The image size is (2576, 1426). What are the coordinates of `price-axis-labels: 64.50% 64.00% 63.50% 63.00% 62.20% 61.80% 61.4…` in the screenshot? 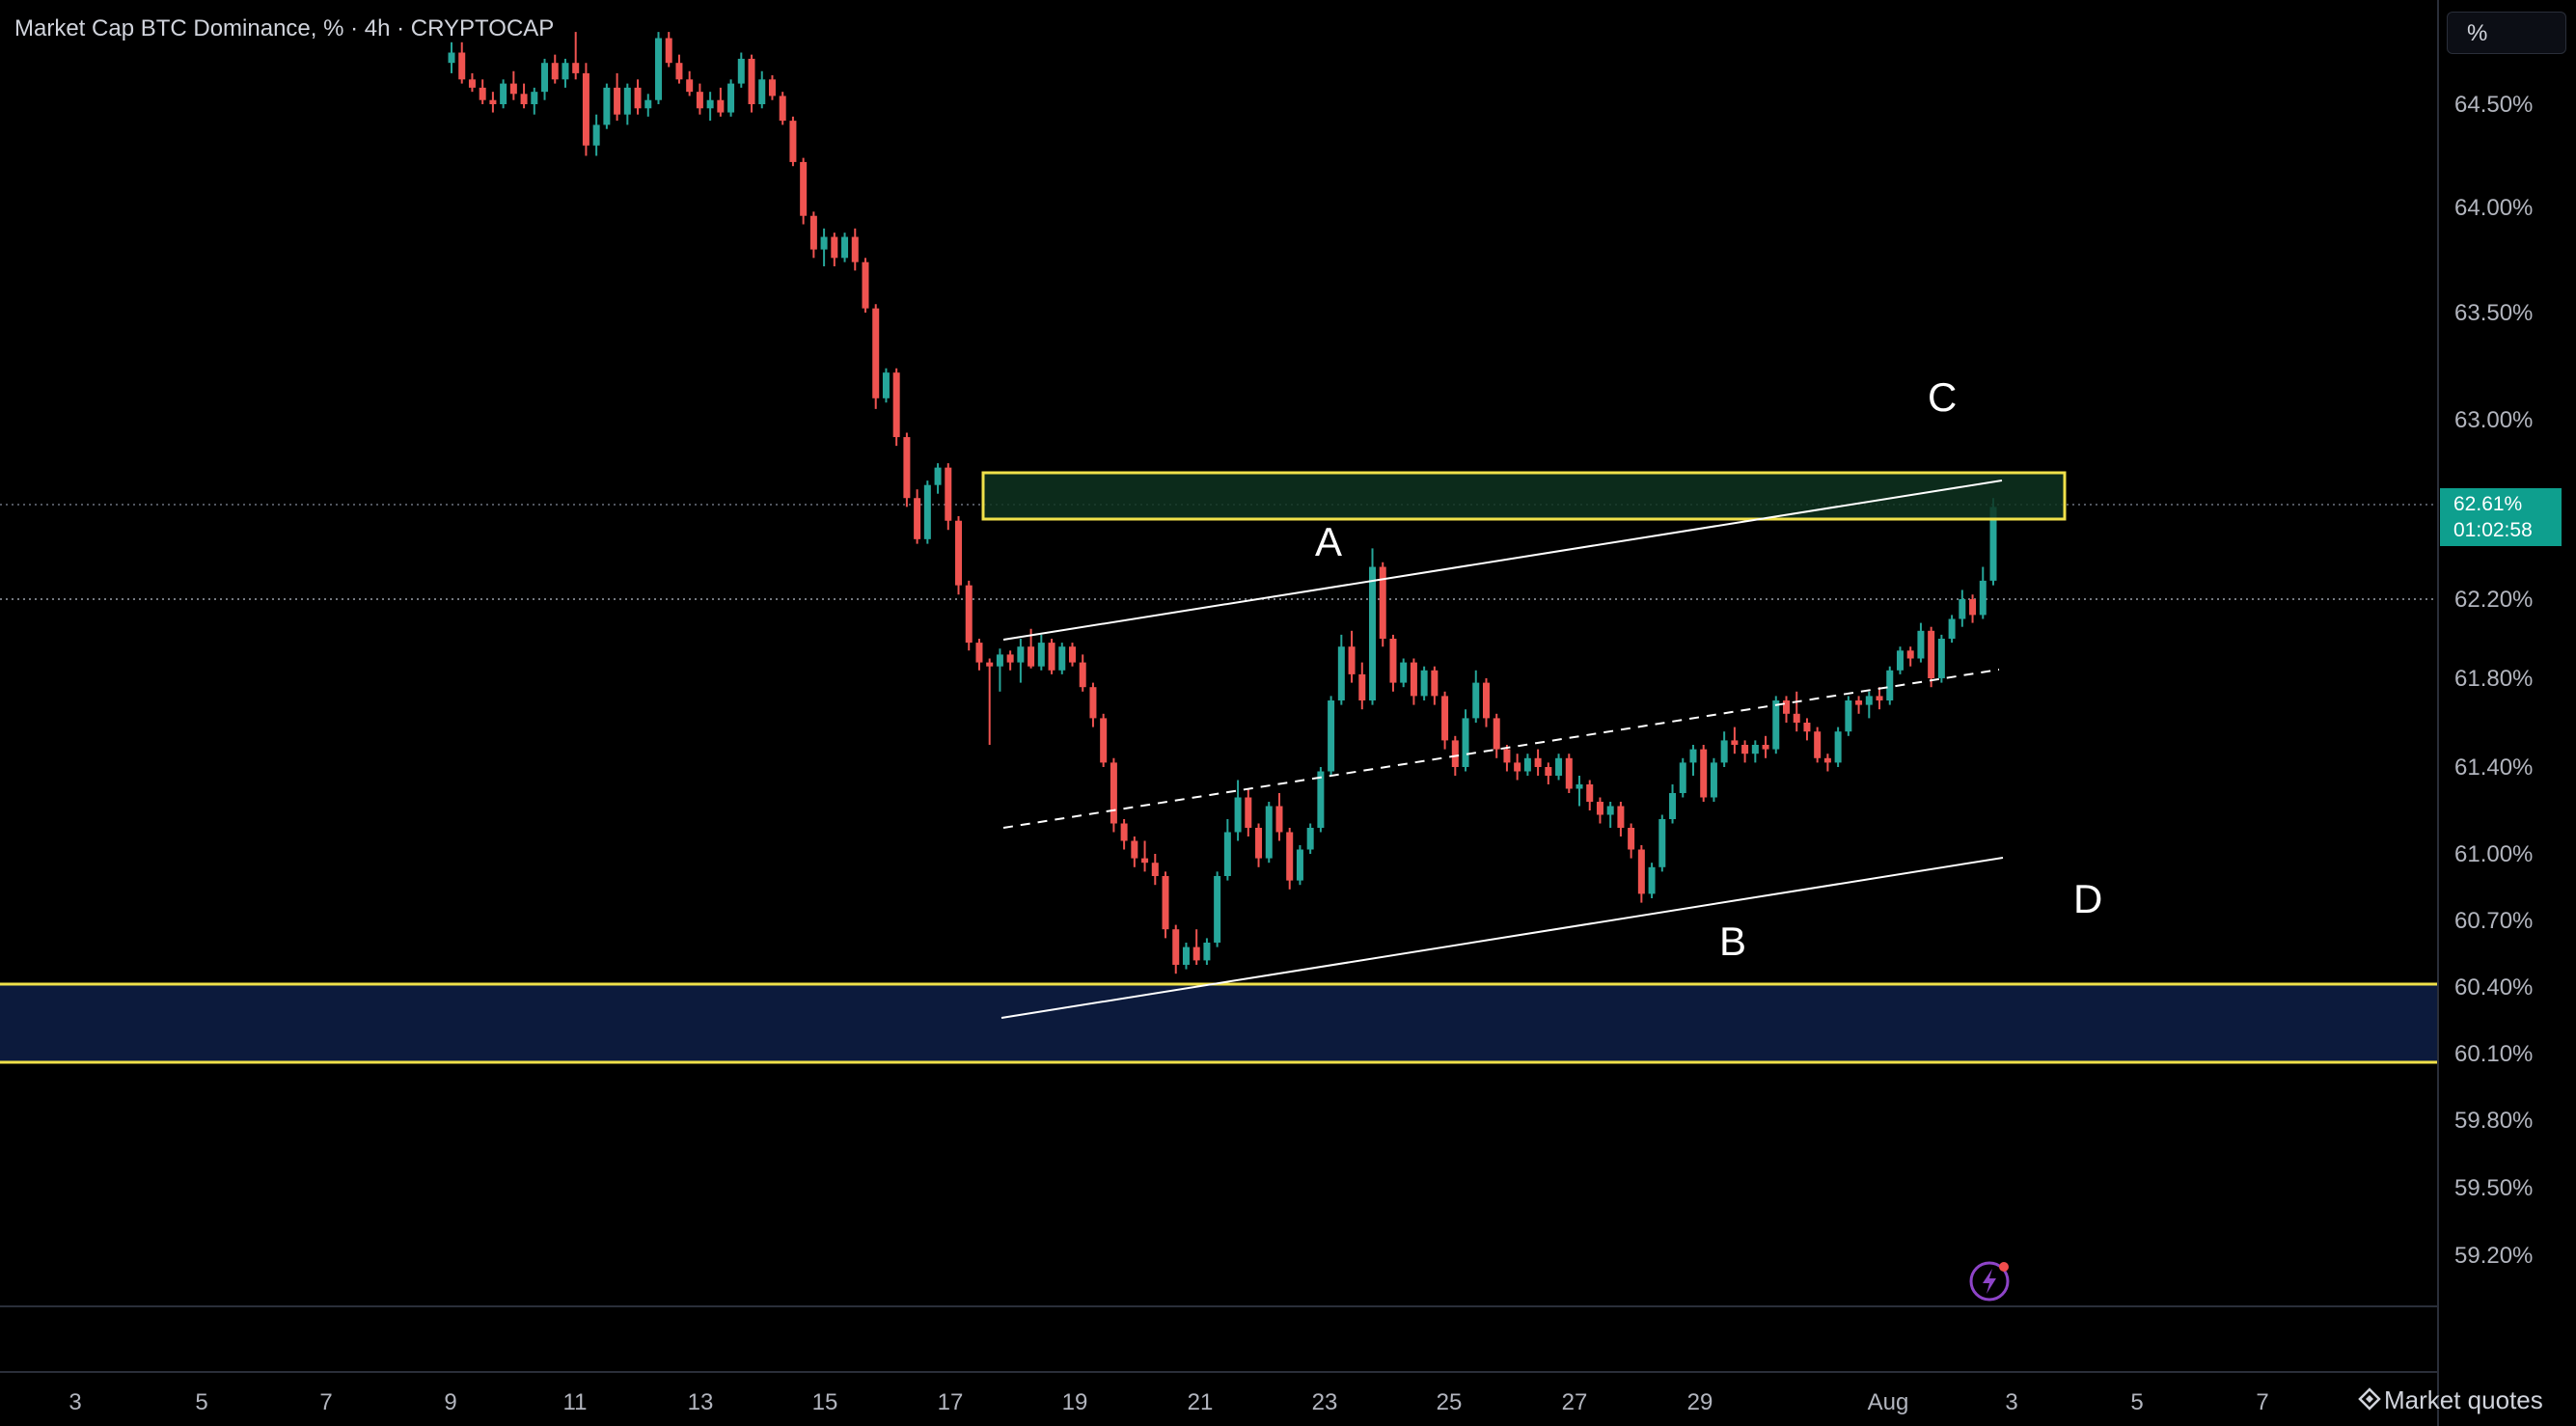 It's located at (2494, 680).